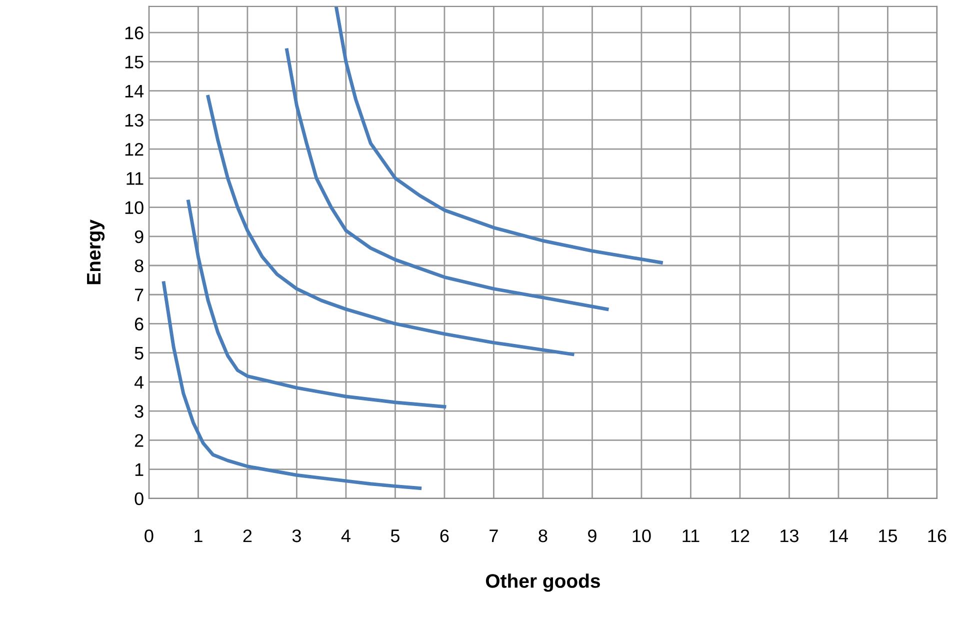  Describe the element at coordinates (247, 535) in the screenshot. I see `x-tick-label: 2` at that location.